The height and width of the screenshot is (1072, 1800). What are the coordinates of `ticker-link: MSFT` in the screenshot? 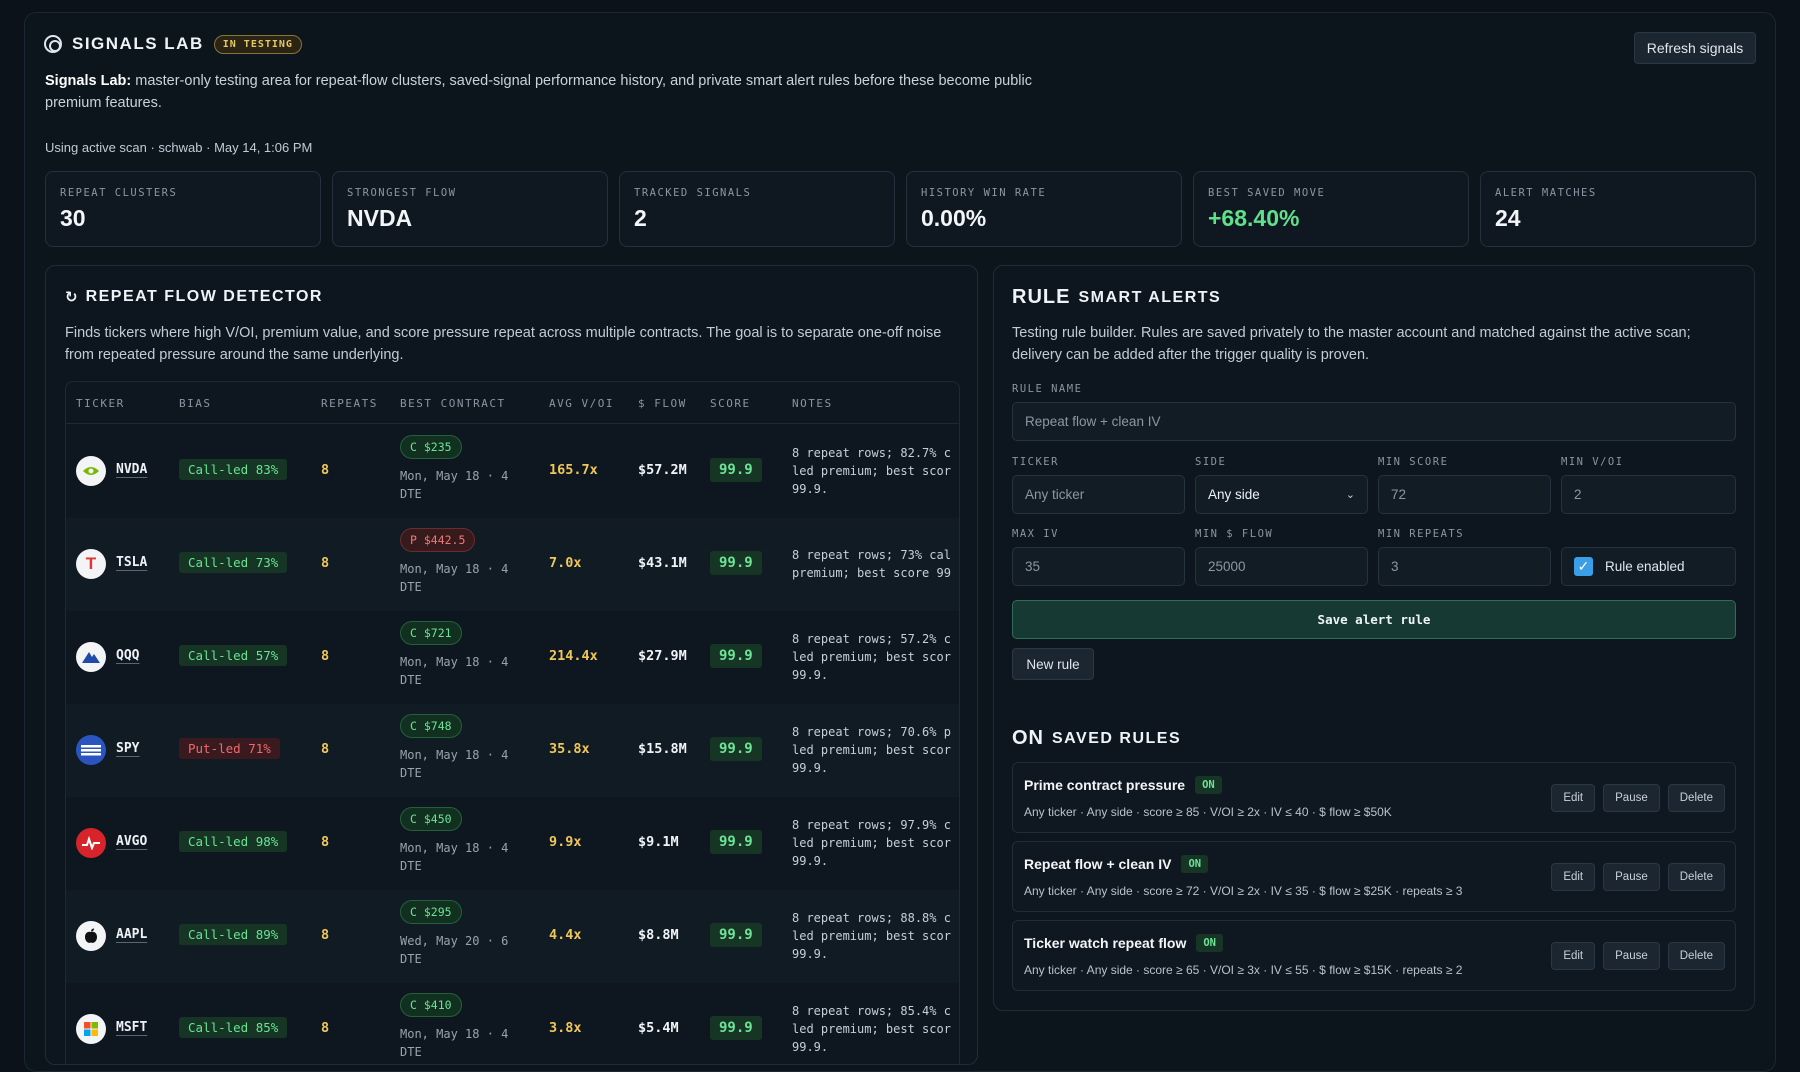 It's located at (132, 1027).